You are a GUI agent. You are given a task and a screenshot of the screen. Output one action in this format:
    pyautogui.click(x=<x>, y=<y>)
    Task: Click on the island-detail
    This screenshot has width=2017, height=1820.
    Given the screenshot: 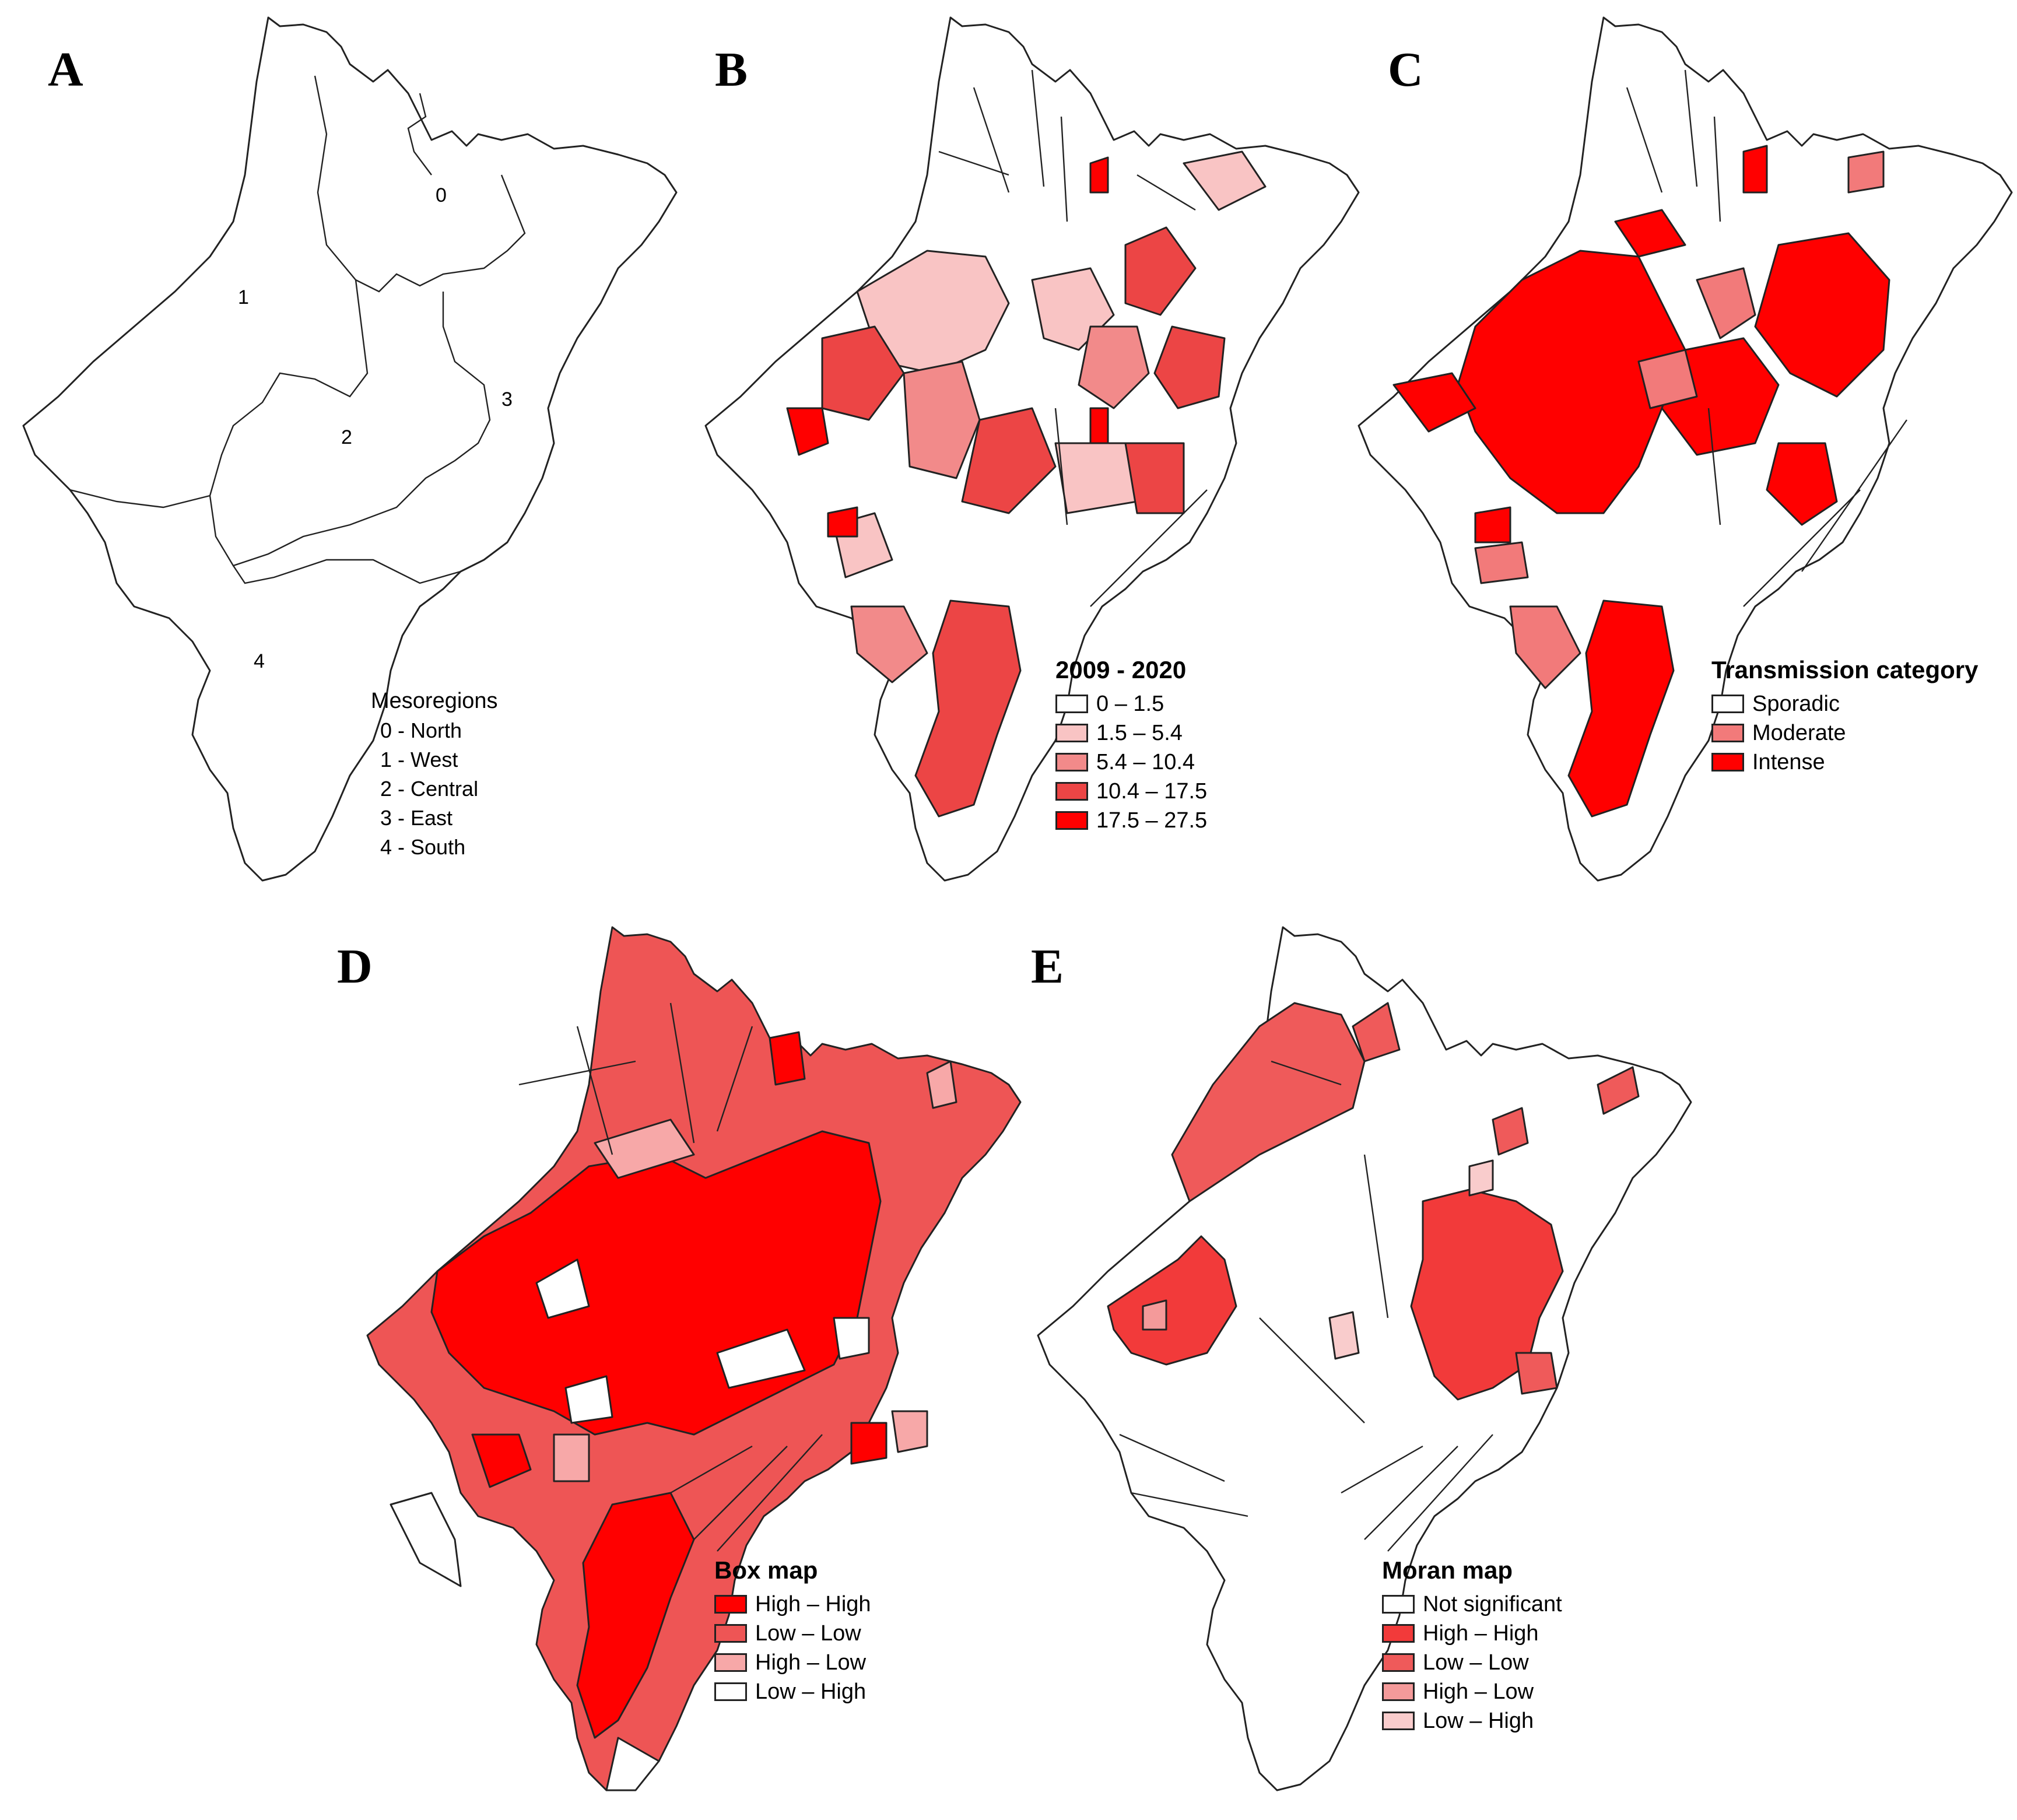 What is the action you would take?
    pyautogui.click(x=420, y=134)
    